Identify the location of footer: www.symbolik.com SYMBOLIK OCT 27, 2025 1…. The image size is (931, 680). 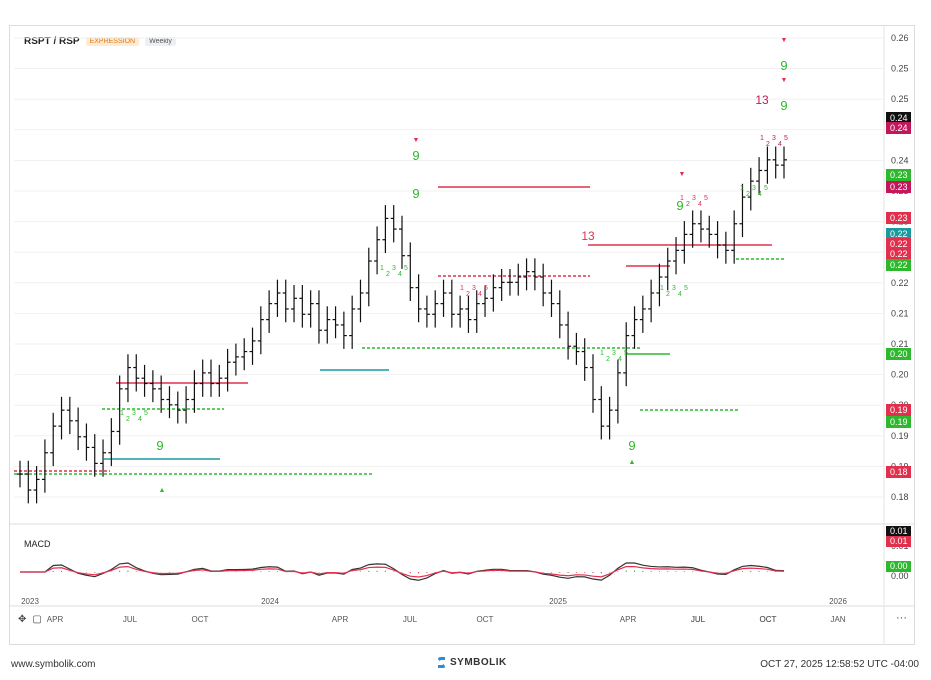
(465, 665).